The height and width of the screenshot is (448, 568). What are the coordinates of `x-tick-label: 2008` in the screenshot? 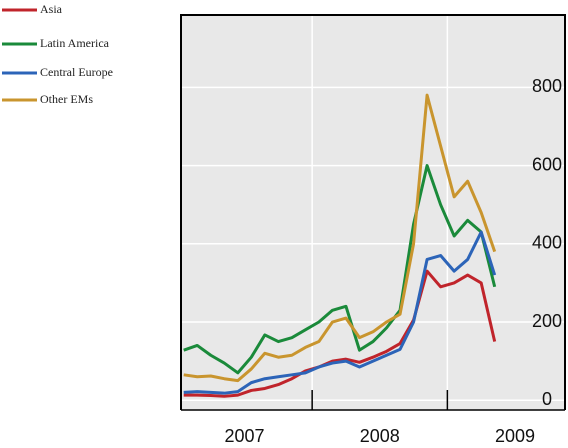 It's located at (380, 436).